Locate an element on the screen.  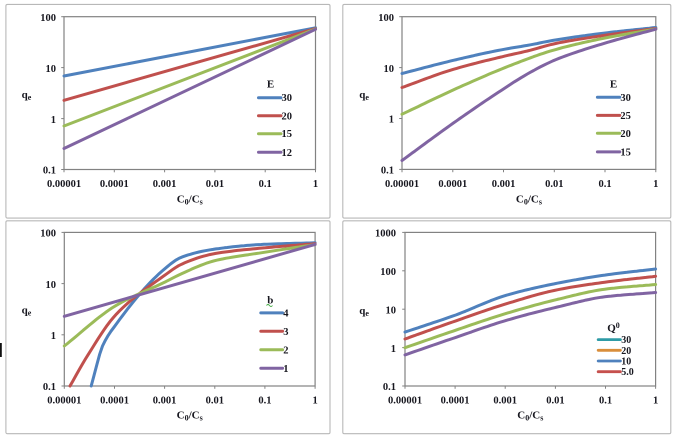
svg-text: 2 is located at coordinates (285, 350).